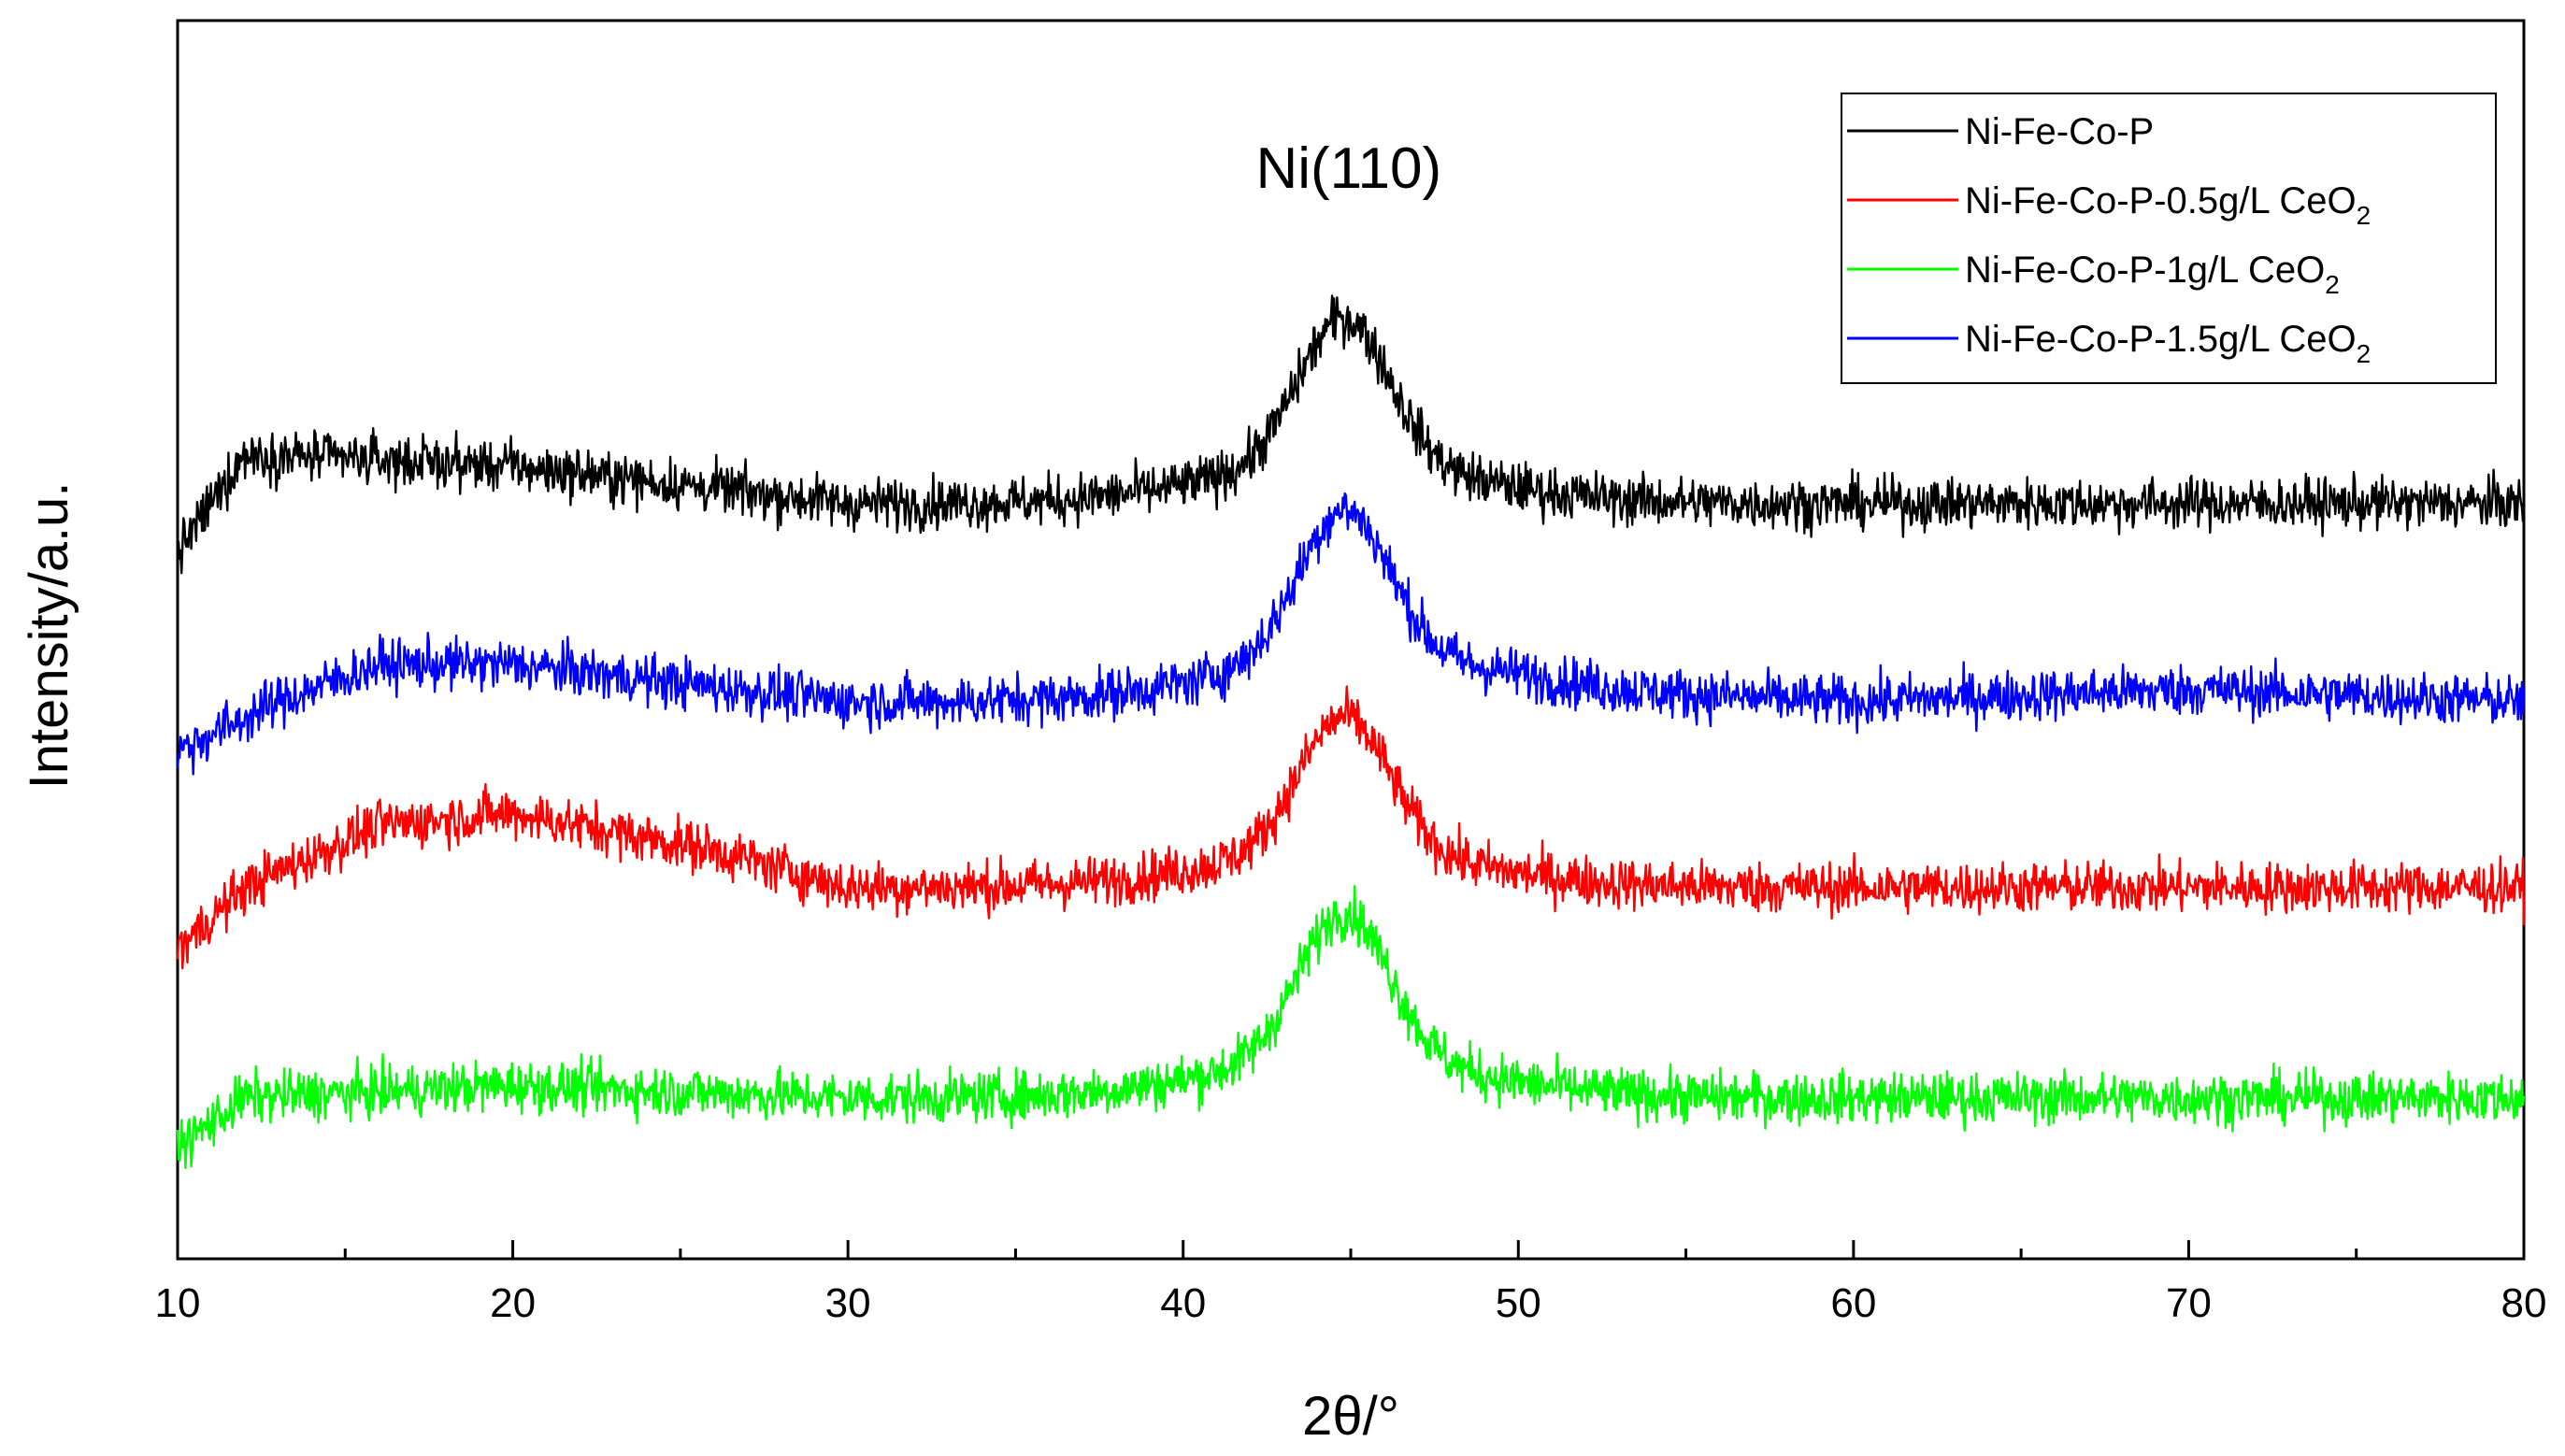 This screenshot has height=1456, width=2565. I want to click on legend-box, so click(2169, 238).